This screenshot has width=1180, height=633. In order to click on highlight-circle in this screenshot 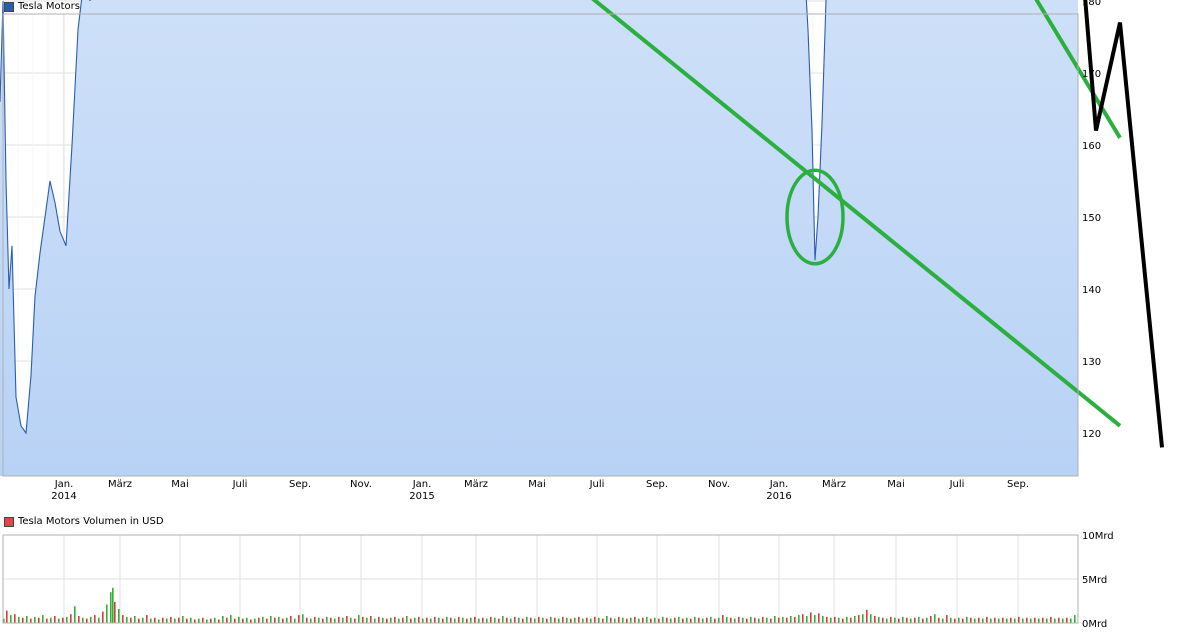, I will do `click(815, 217)`.